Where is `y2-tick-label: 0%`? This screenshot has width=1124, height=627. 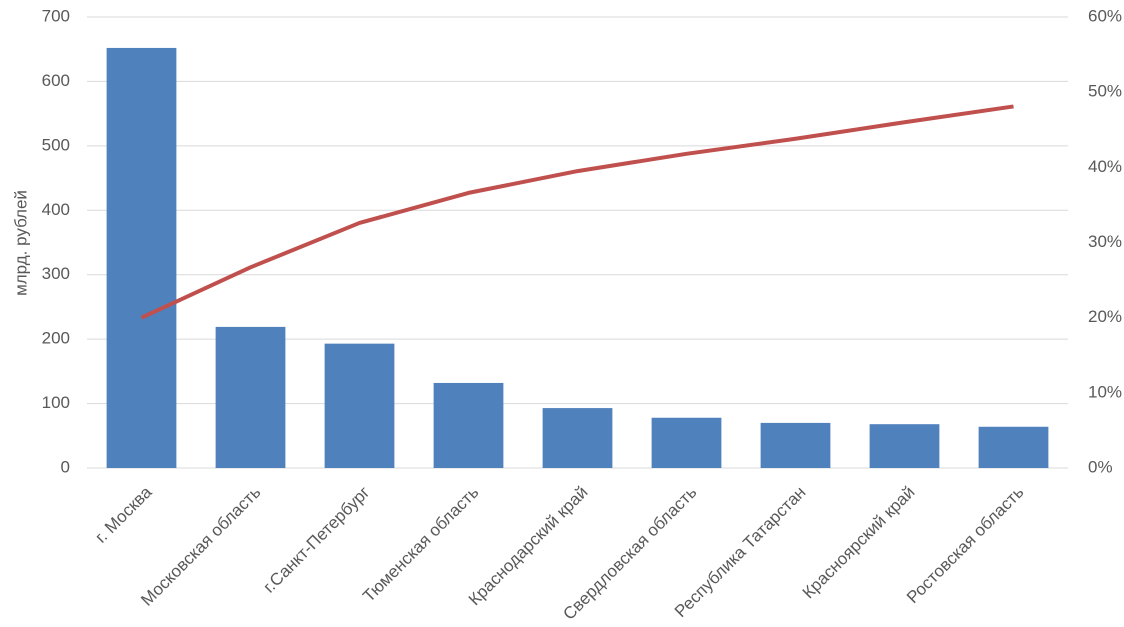 y2-tick-label: 0% is located at coordinates (1100, 466).